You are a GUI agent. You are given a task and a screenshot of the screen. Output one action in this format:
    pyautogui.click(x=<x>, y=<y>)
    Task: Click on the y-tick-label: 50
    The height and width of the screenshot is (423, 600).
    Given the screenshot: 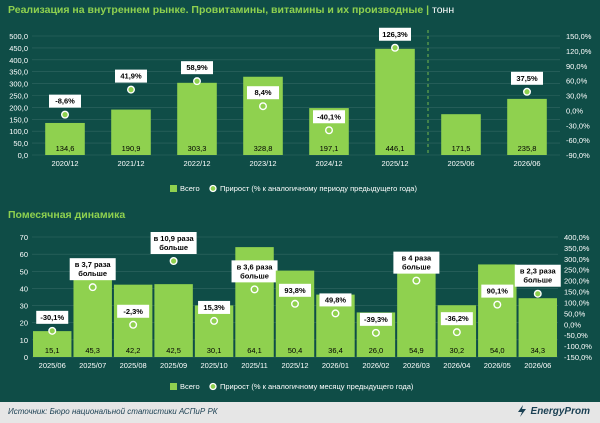 What is the action you would take?
    pyautogui.click(x=24, y=271)
    